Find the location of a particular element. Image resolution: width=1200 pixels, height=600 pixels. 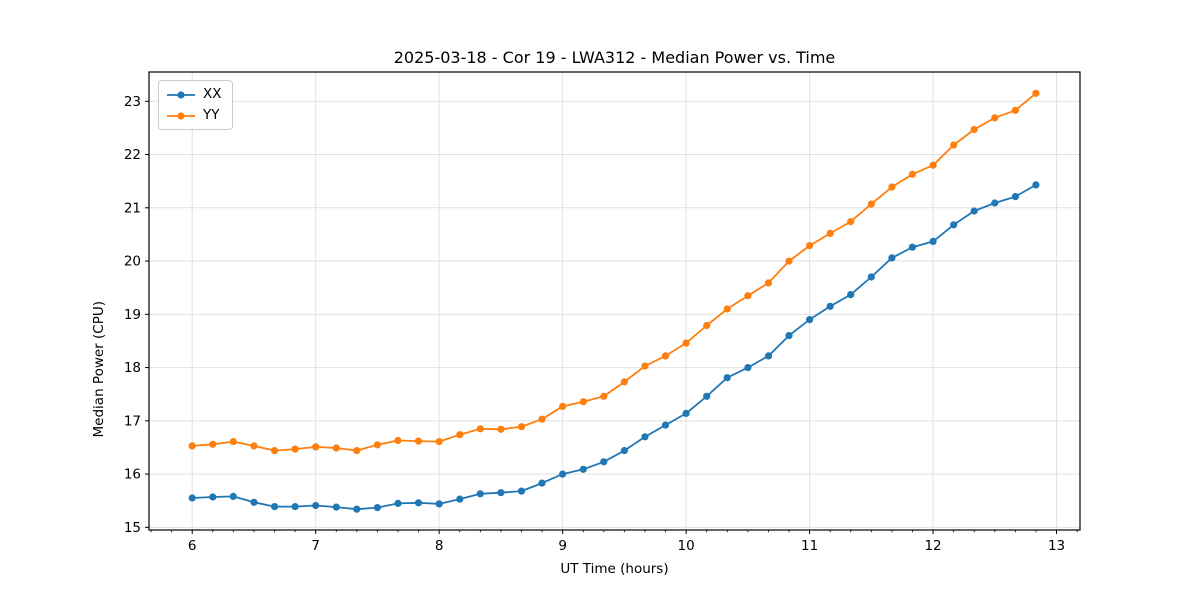

y-axis-label-text: Median Power (CPU) is located at coordinates (99, 369).